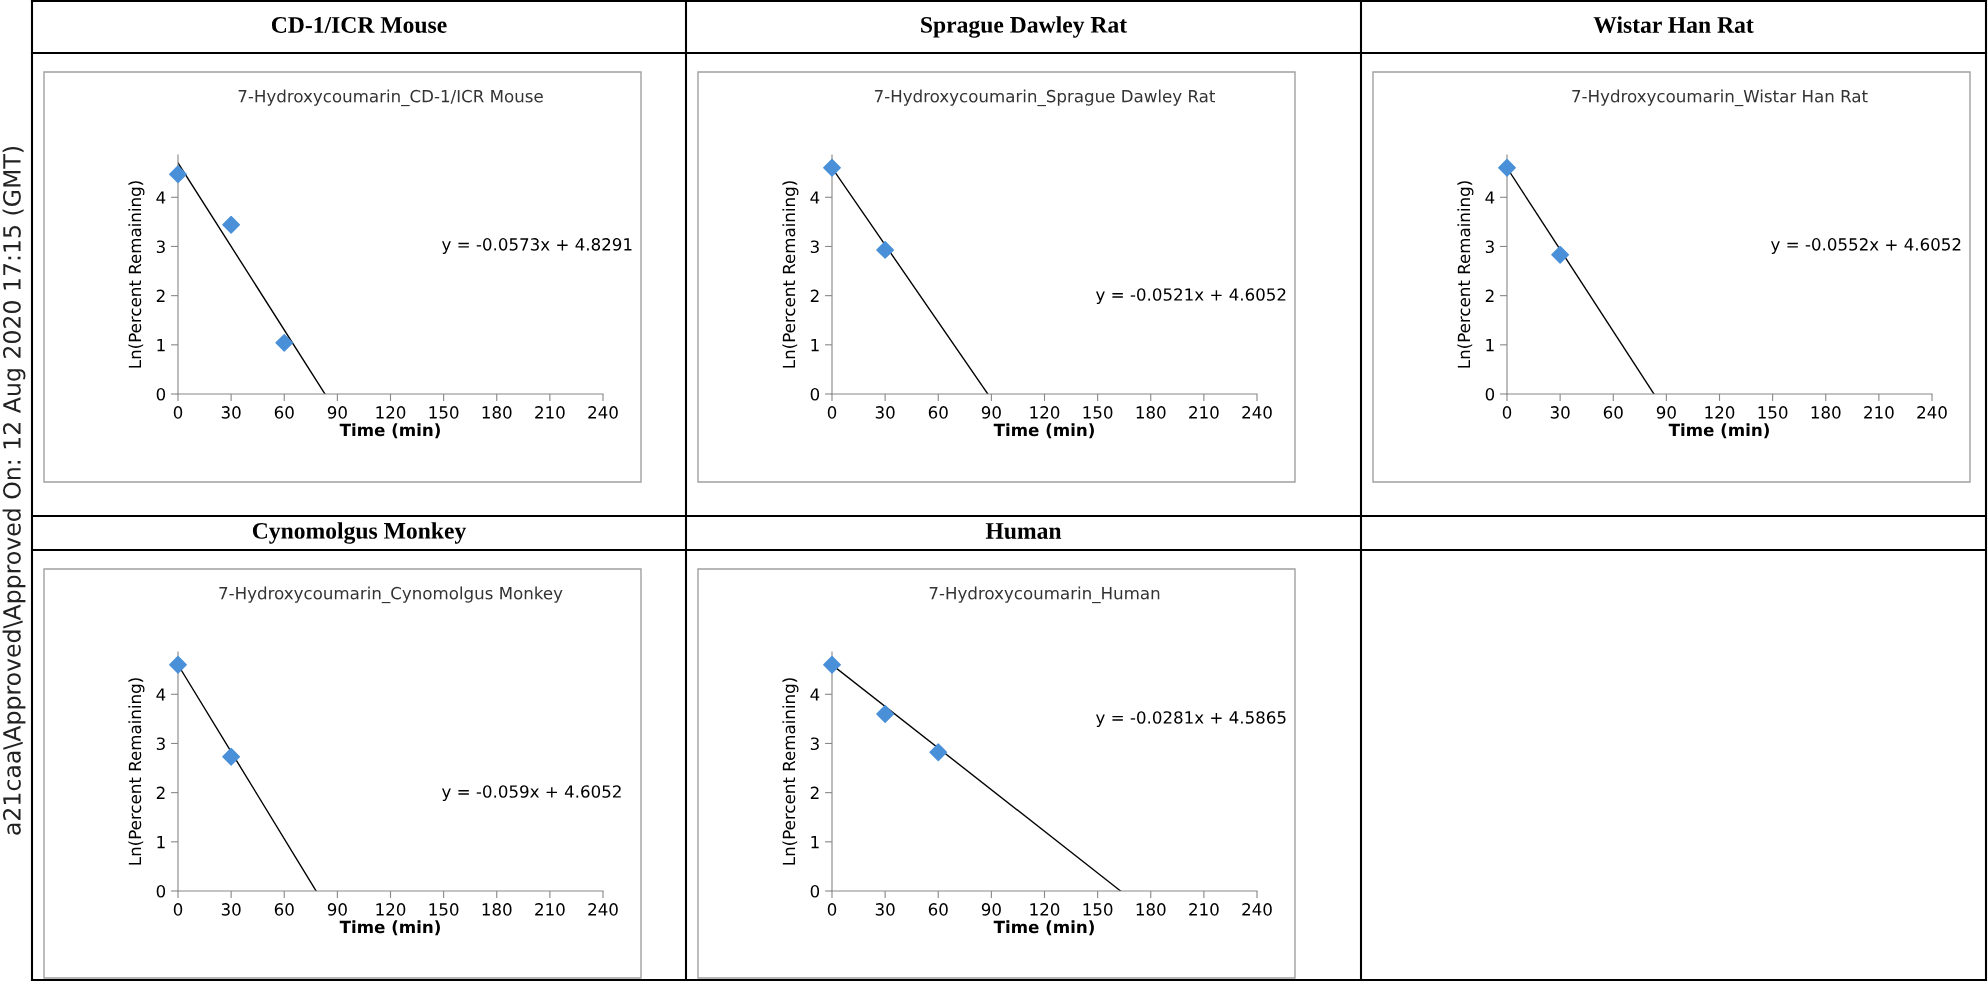  I want to click on chart-title: 7-Hydroxycoumarin_Sprague Dawley Rat, so click(1045, 98).